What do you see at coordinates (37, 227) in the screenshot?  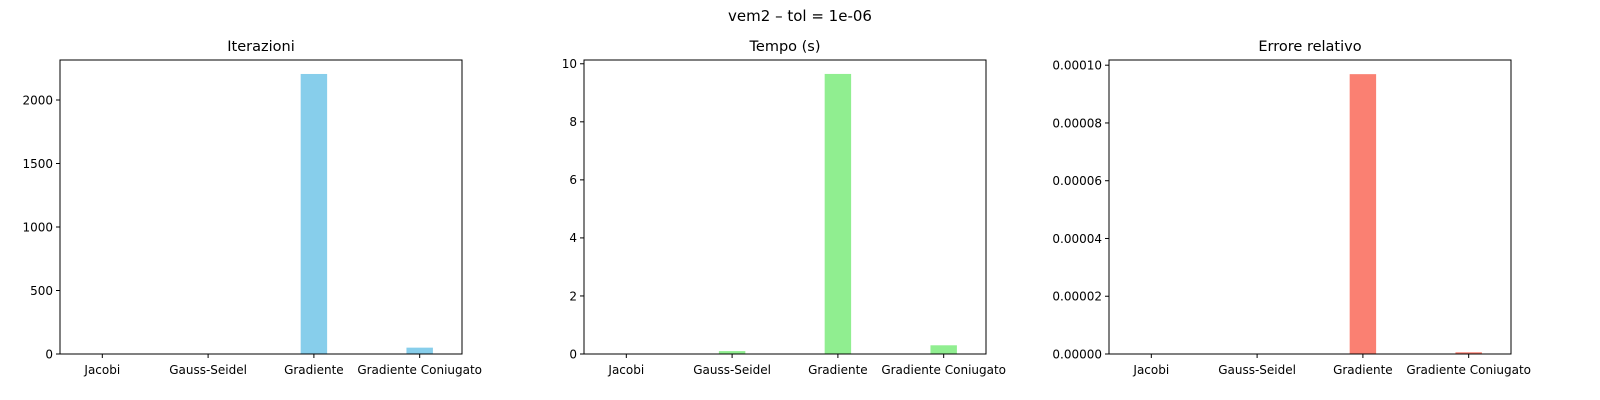 I see `ytick-label-iterazioni-2: 1000` at bounding box center [37, 227].